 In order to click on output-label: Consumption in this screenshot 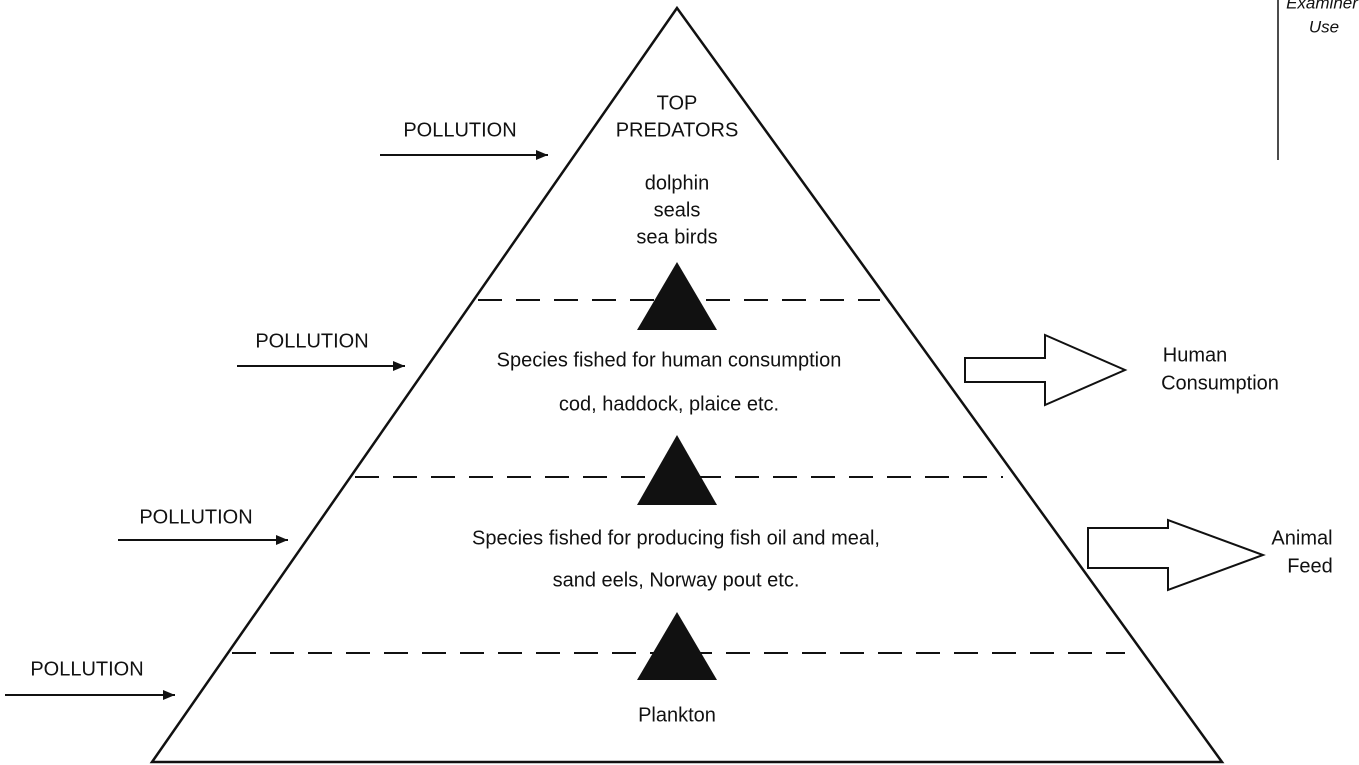, I will do `click(1220, 383)`.